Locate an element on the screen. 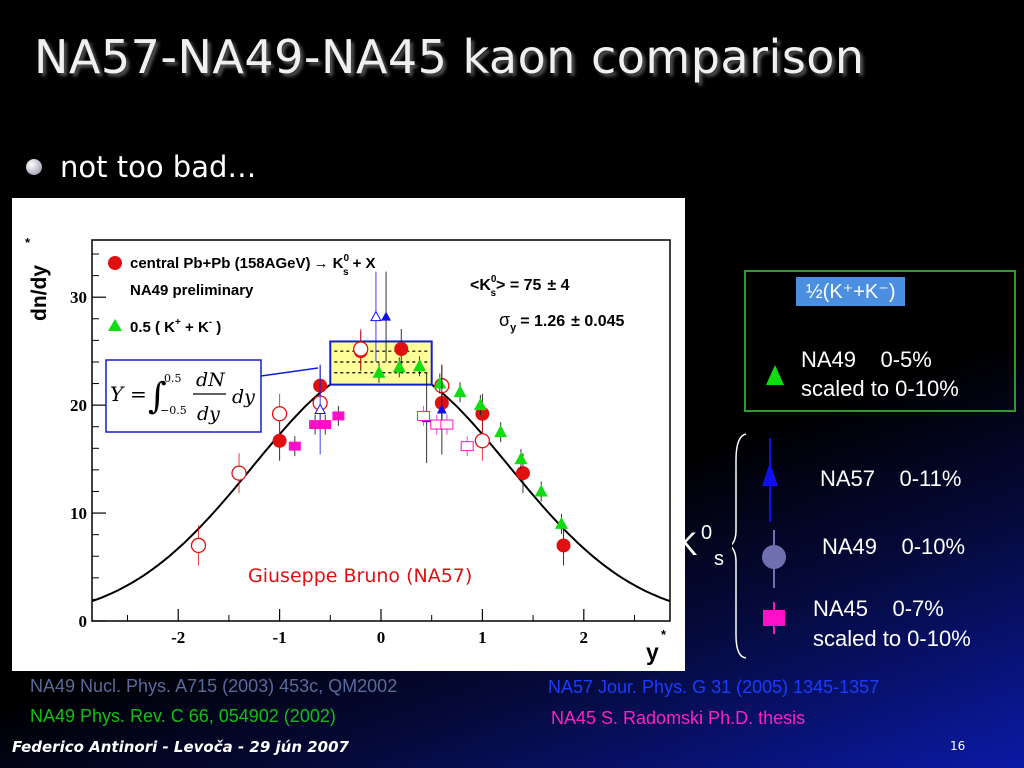  formula-lhs: Y is located at coordinates (117, 394).